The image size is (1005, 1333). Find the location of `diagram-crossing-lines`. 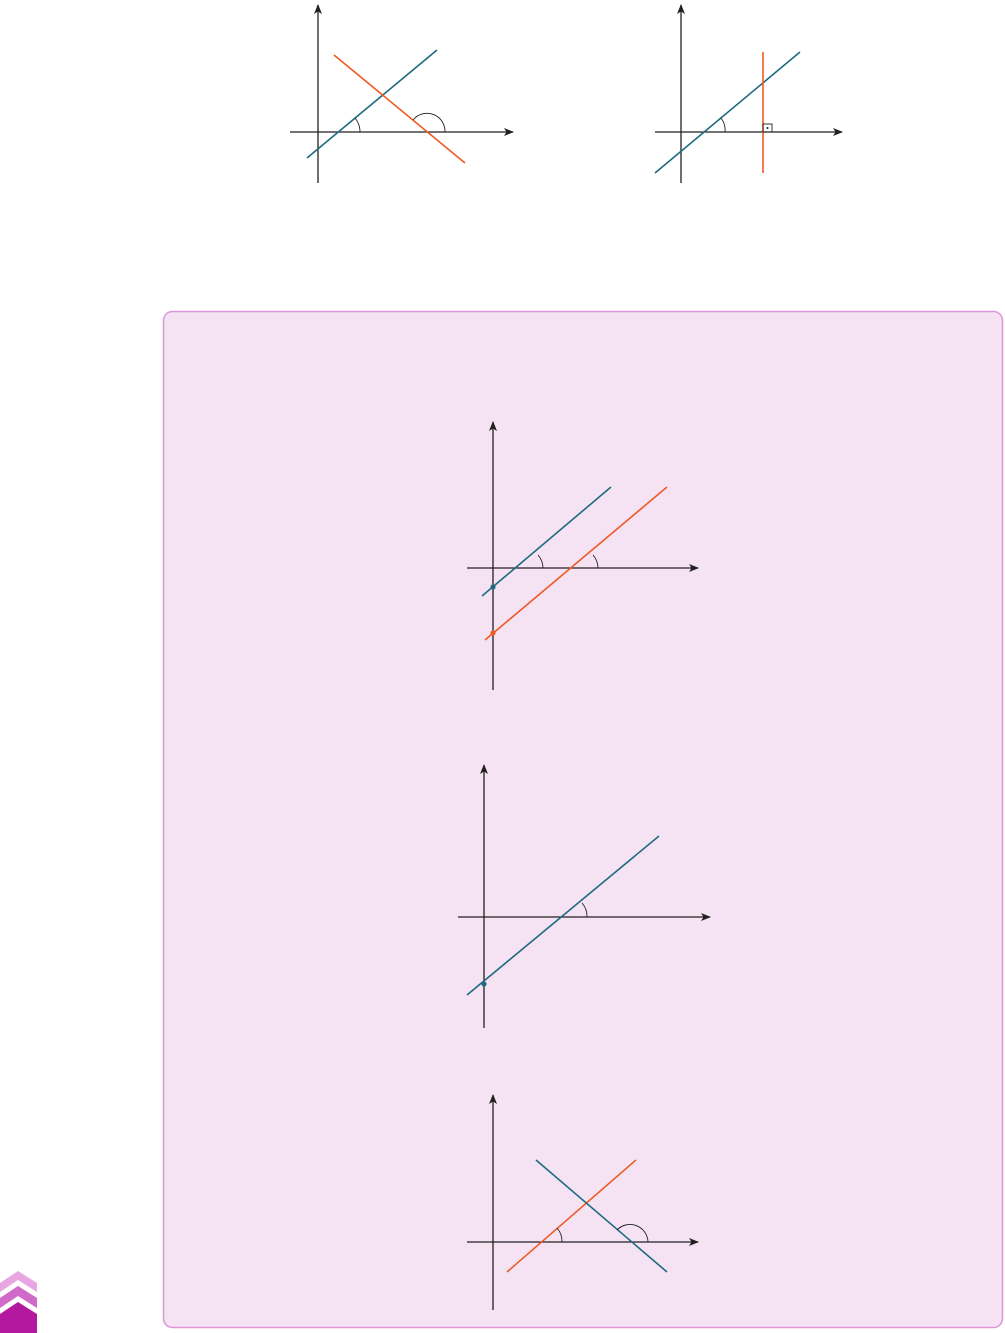

diagram-crossing-lines is located at coordinates (583, 1202).